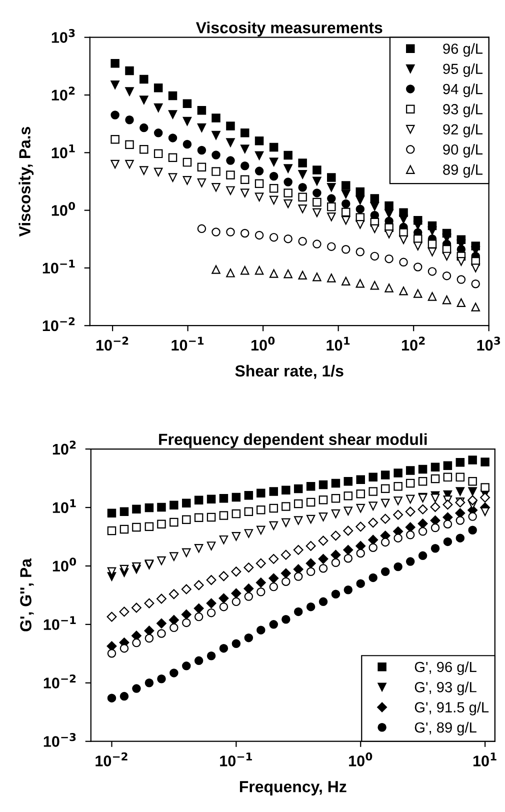  I want to click on y-tick-label: 10$^{−3}$, so click(60, 739).